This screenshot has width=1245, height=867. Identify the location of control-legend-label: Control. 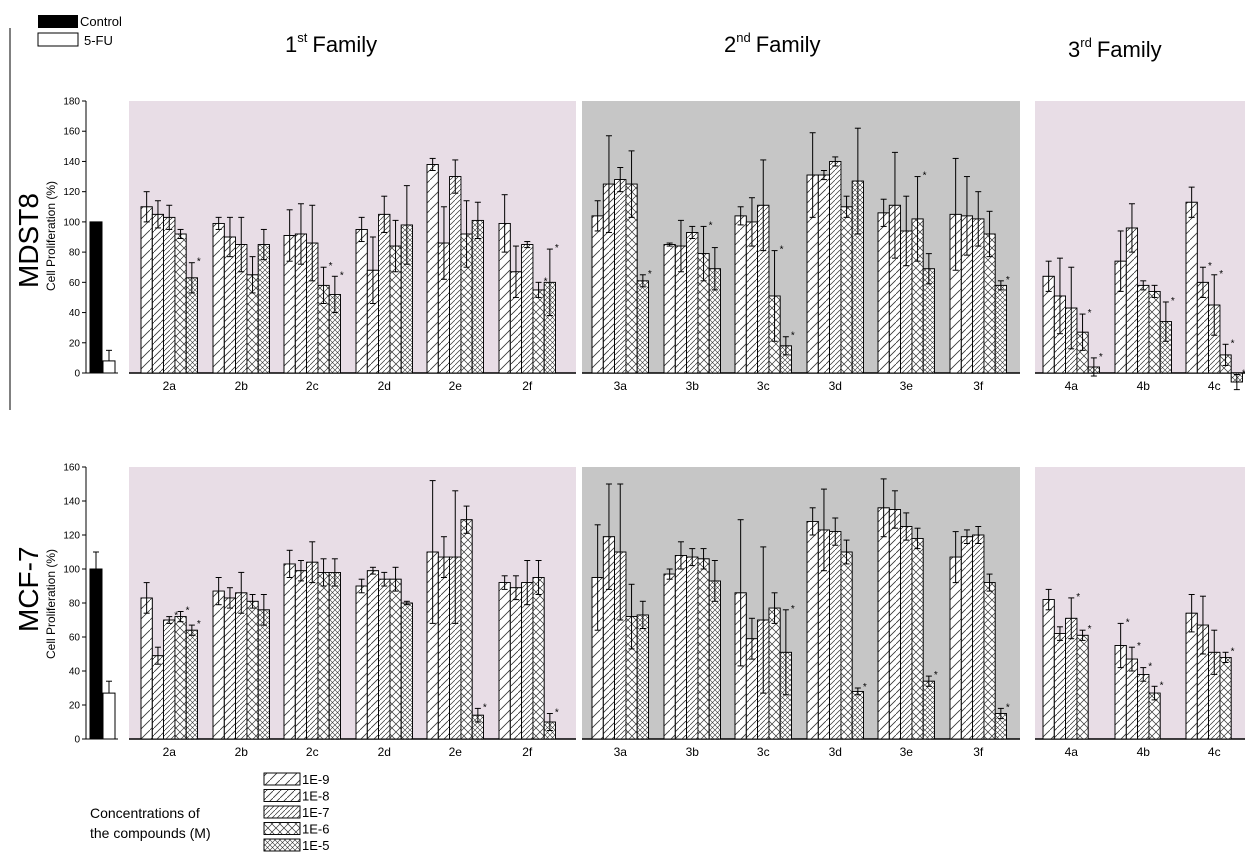
(101, 21).